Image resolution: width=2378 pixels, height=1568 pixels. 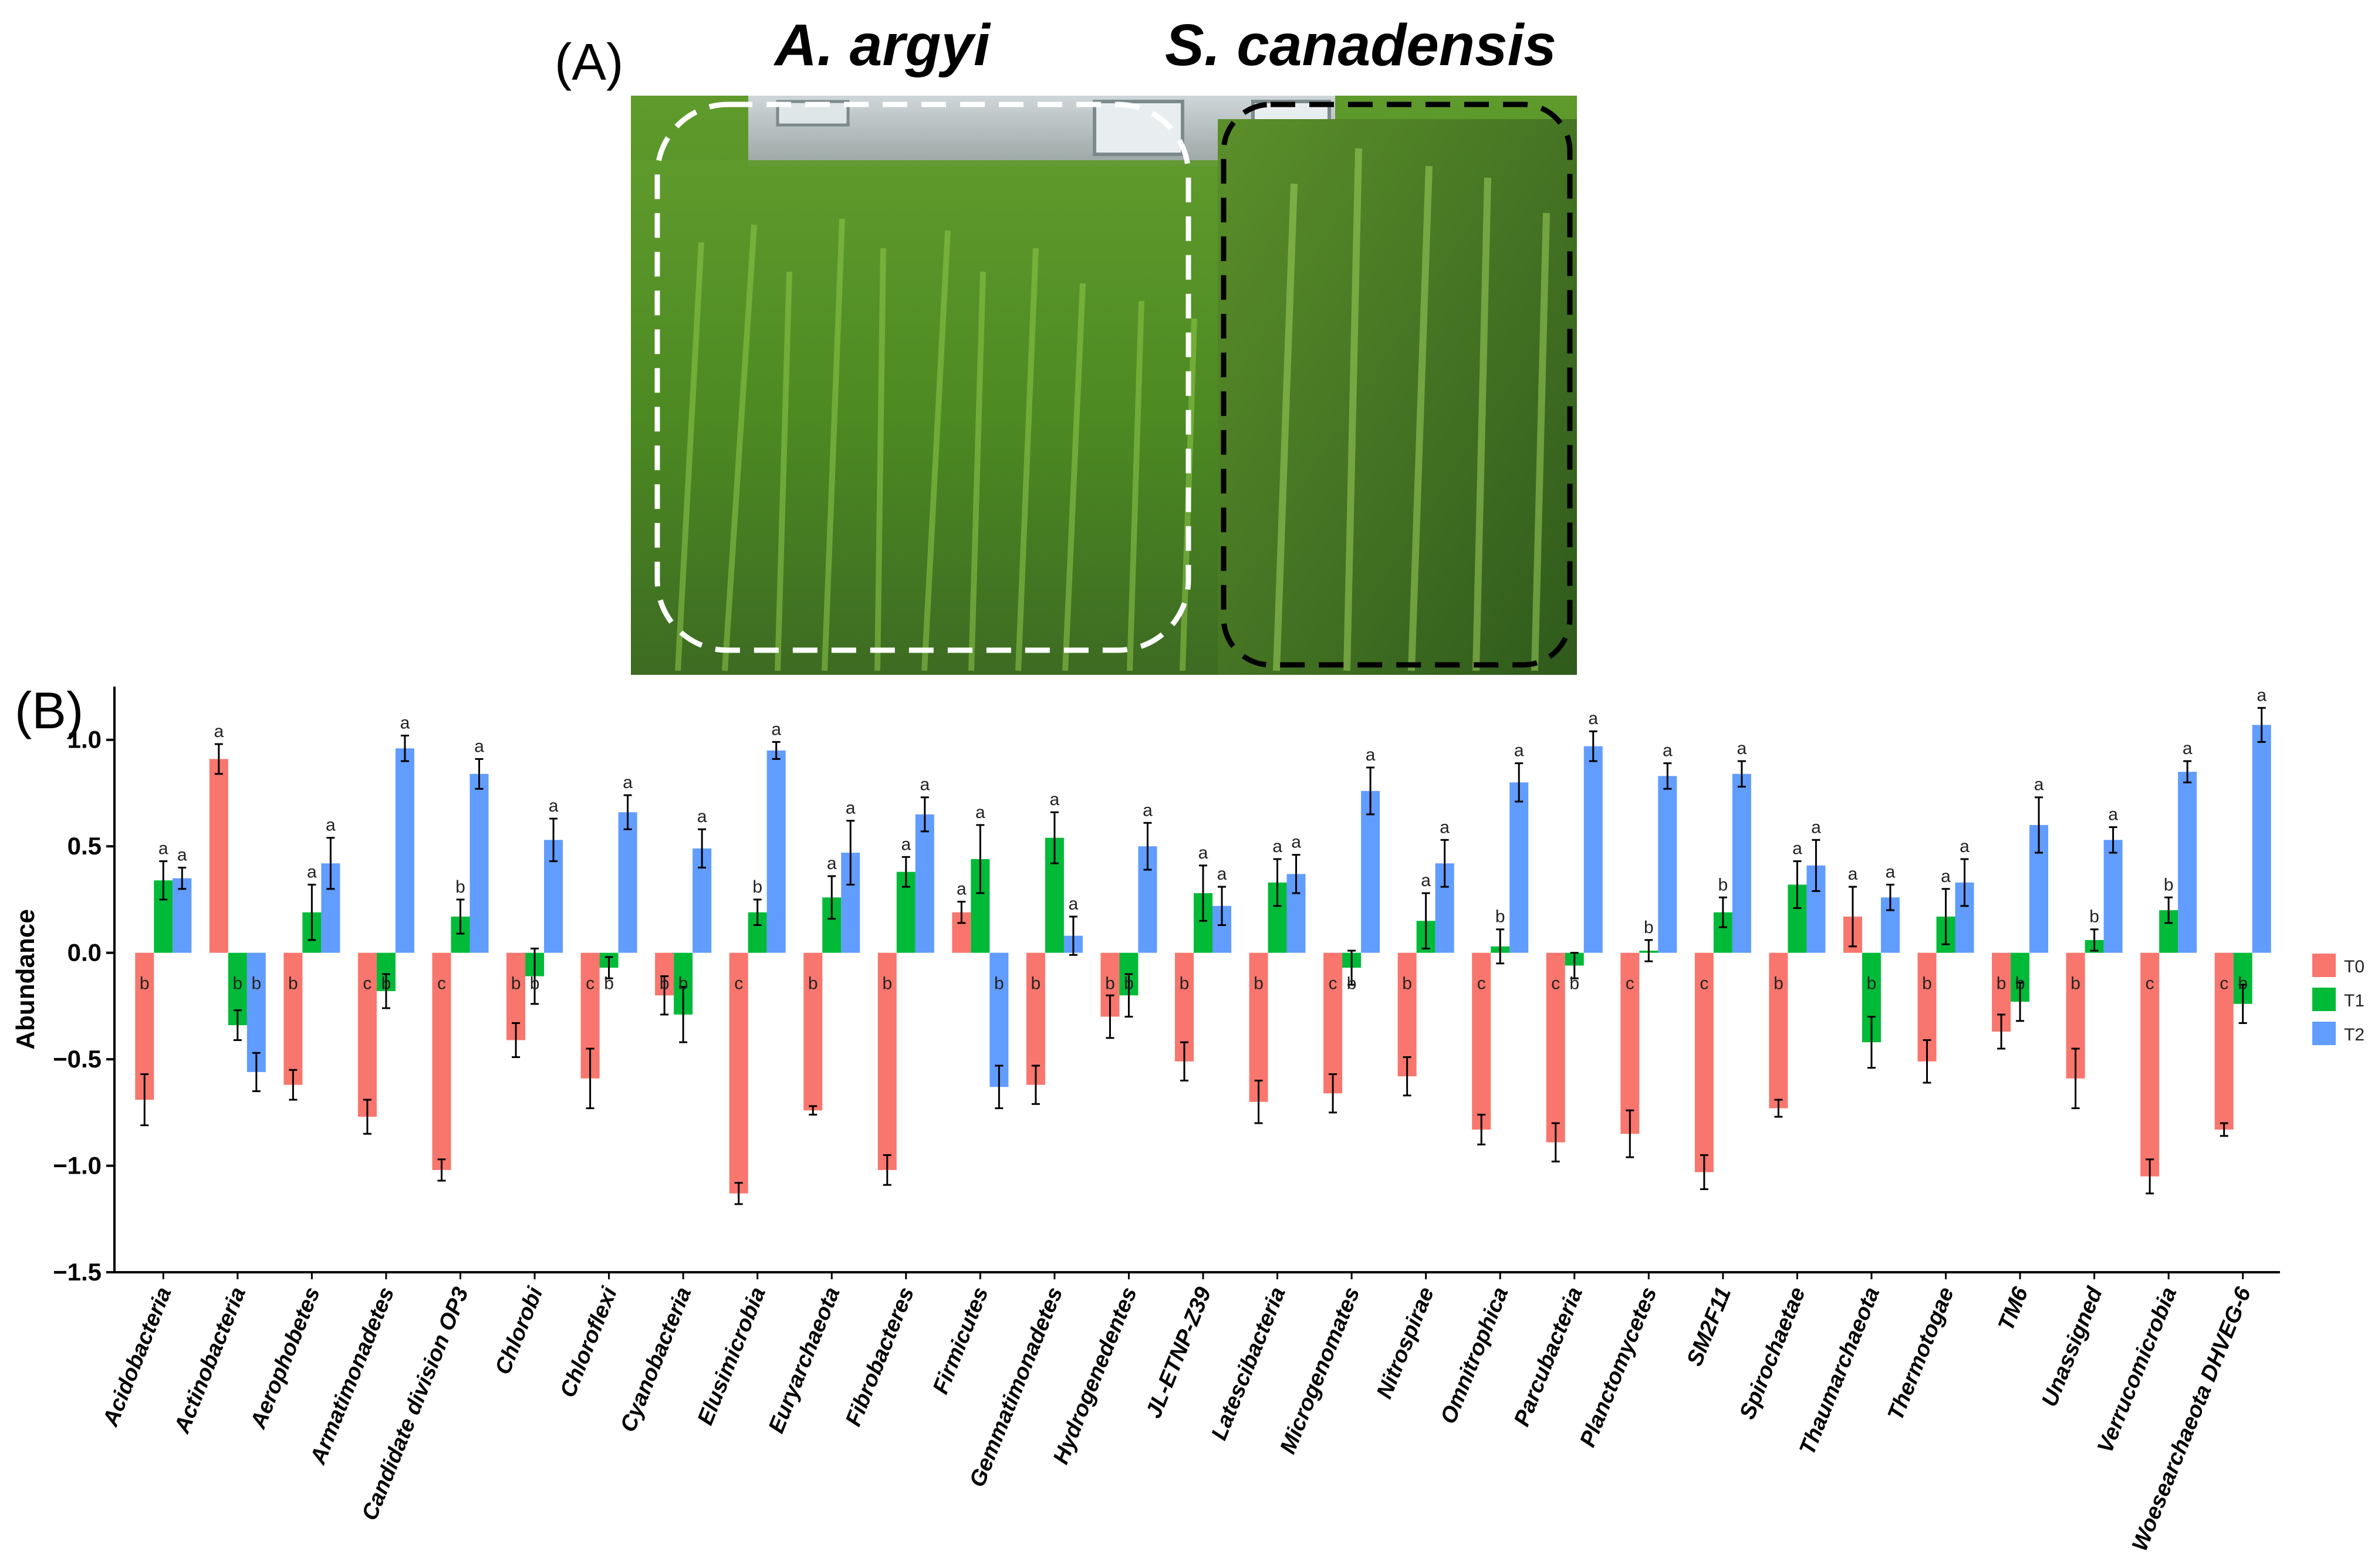 What do you see at coordinates (1710, 1327) in the screenshot?
I see `x-tick-label: SM2F11` at bounding box center [1710, 1327].